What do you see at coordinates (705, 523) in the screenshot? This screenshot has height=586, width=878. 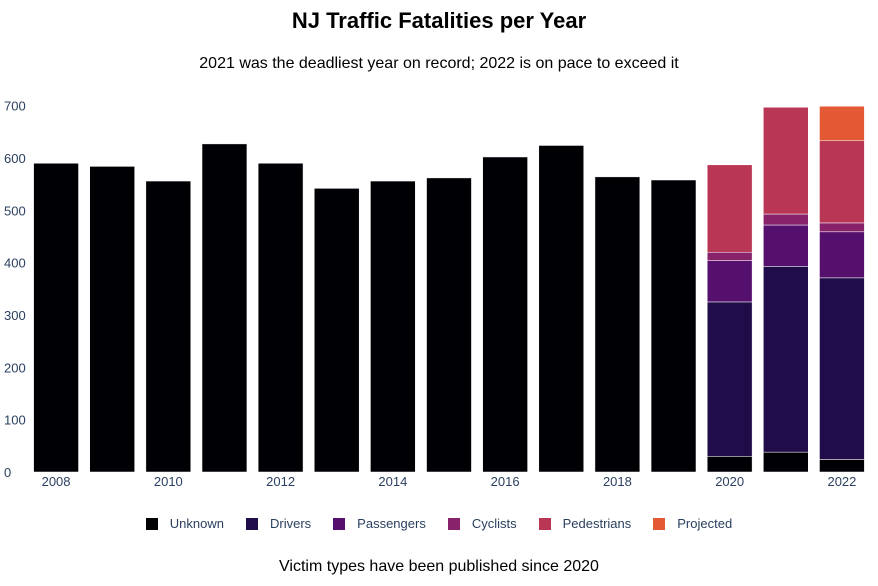 I see `legend-label: Projected` at bounding box center [705, 523].